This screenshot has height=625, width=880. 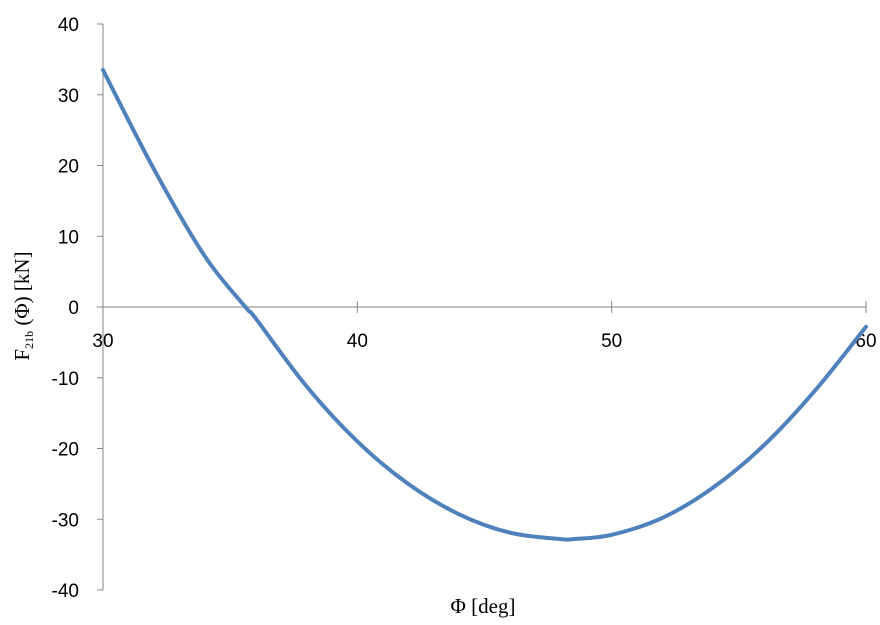 I want to click on y-tick-label: 0, so click(x=73, y=308).